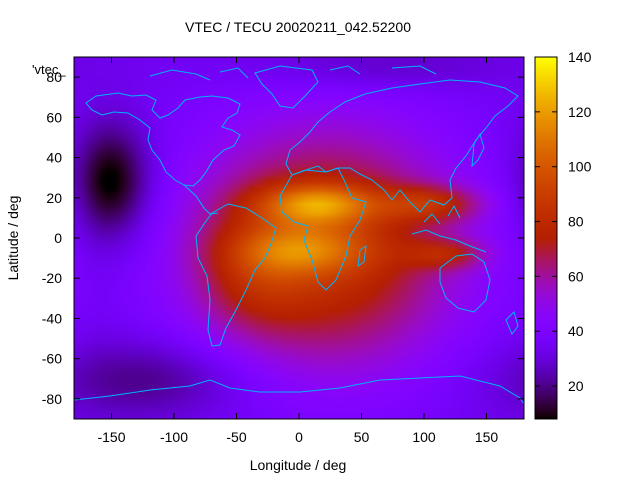  Describe the element at coordinates (323, 229) in the screenshot. I see `africa-coast` at that location.